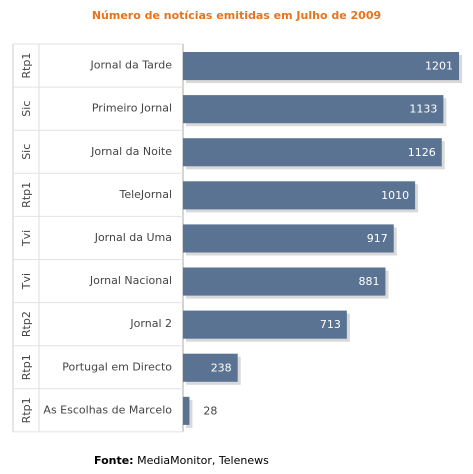  What do you see at coordinates (395, 195) in the screenshot?
I see `data-label: 1010` at bounding box center [395, 195].